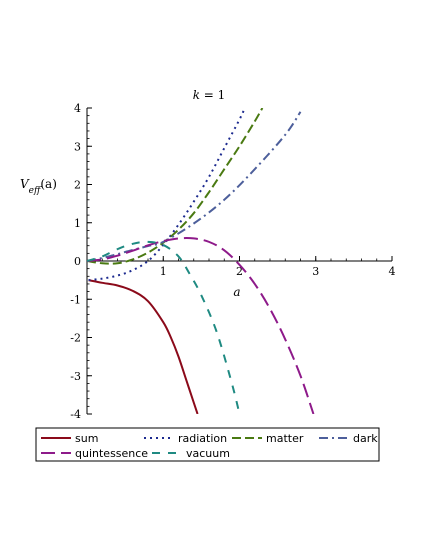 The width and height of the screenshot is (425, 550). I want to click on chart-title: k = 1, so click(209, 95).